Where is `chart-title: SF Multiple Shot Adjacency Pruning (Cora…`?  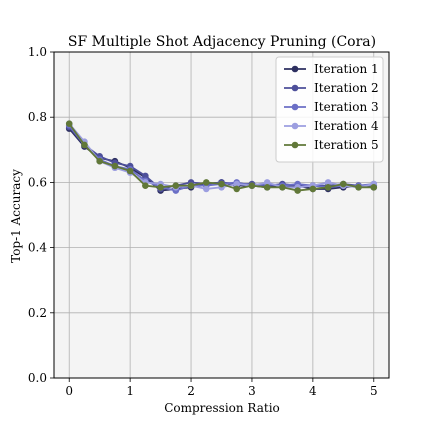
chart-title: SF Multiple Shot Adjacency Pruning (Cora… is located at coordinates (222, 42).